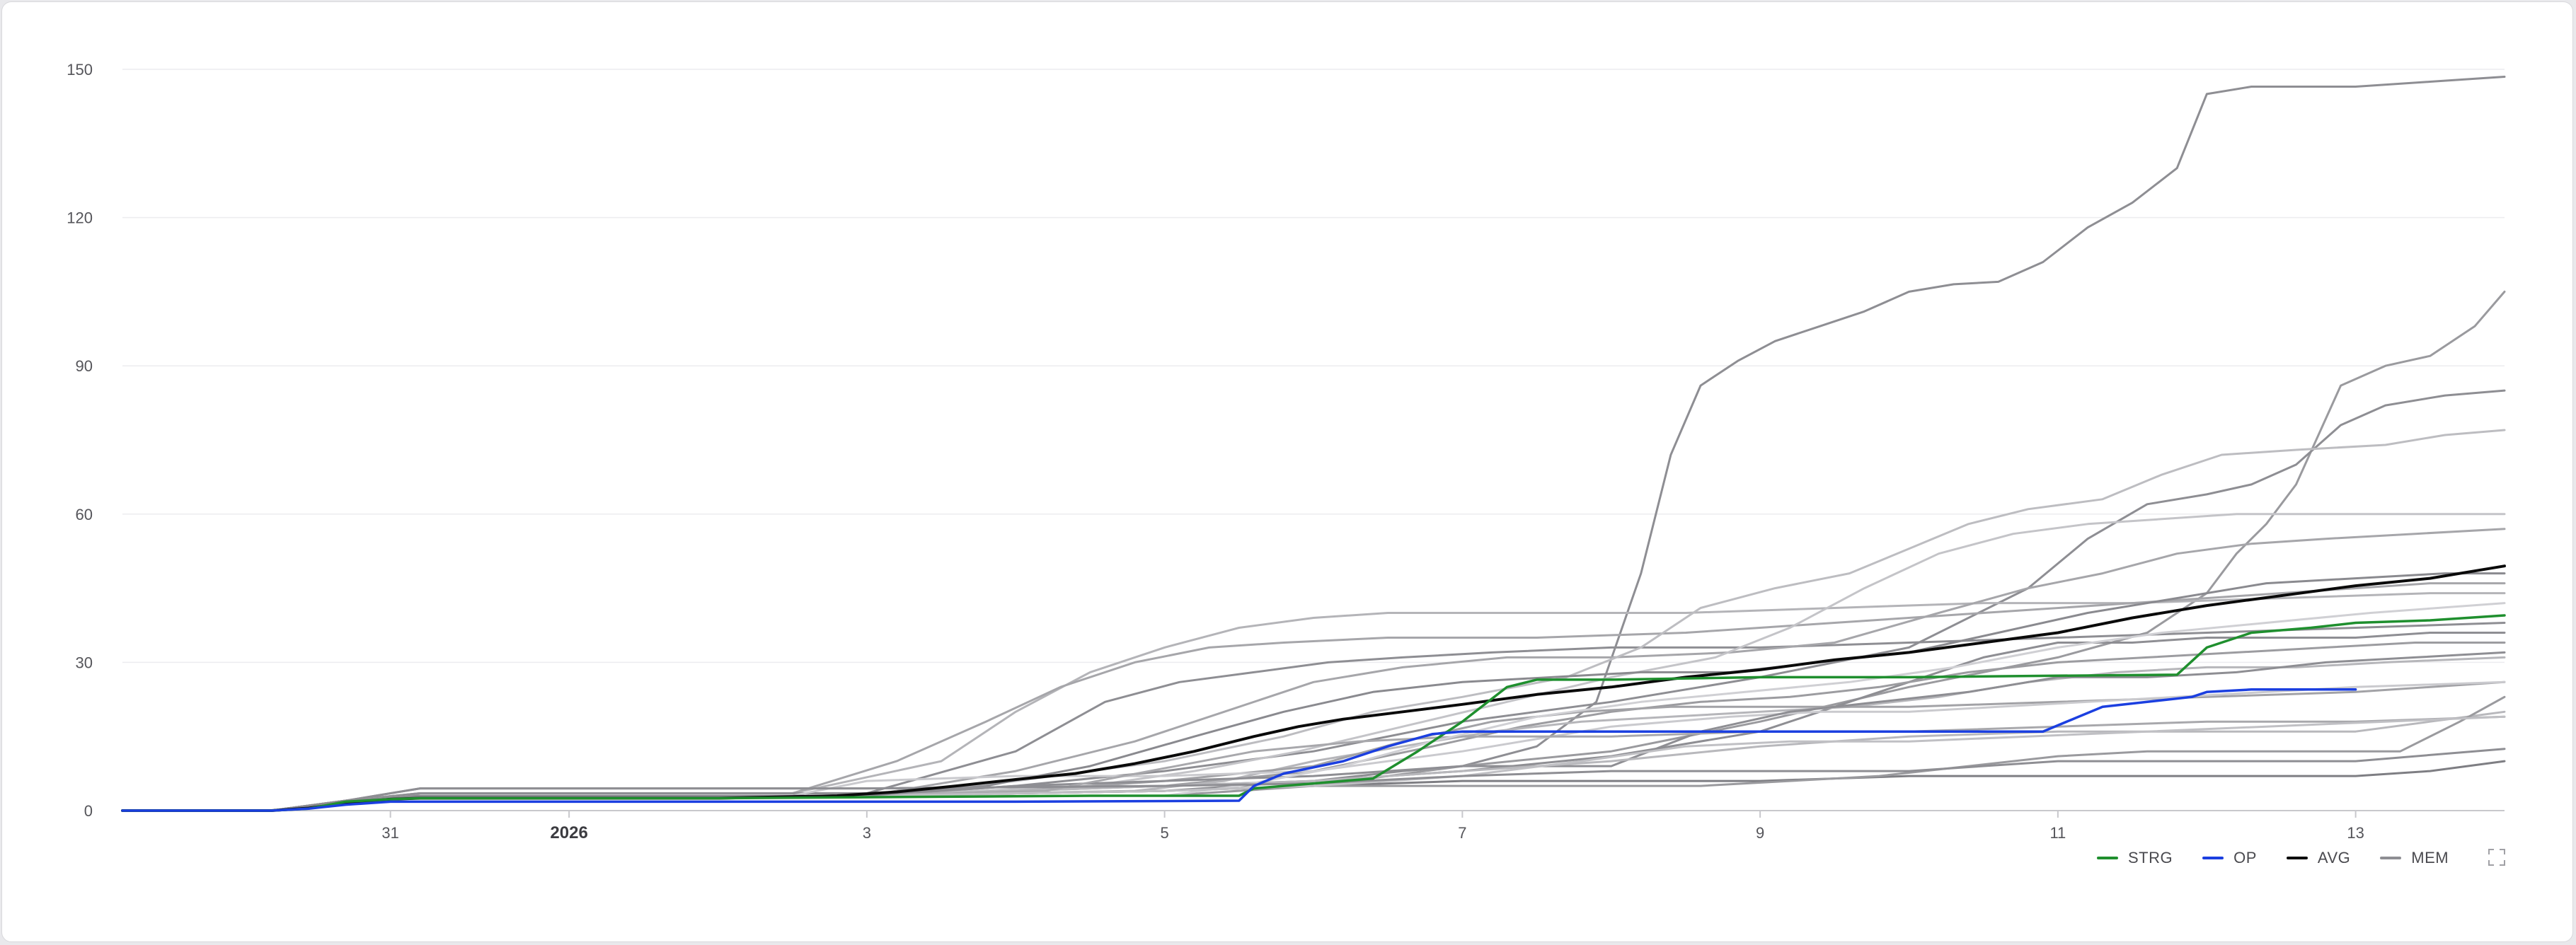 This screenshot has width=2576, height=945. What do you see at coordinates (2150, 857) in the screenshot?
I see `legend-label-strg: STRG` at bounding box center [2150, 857].